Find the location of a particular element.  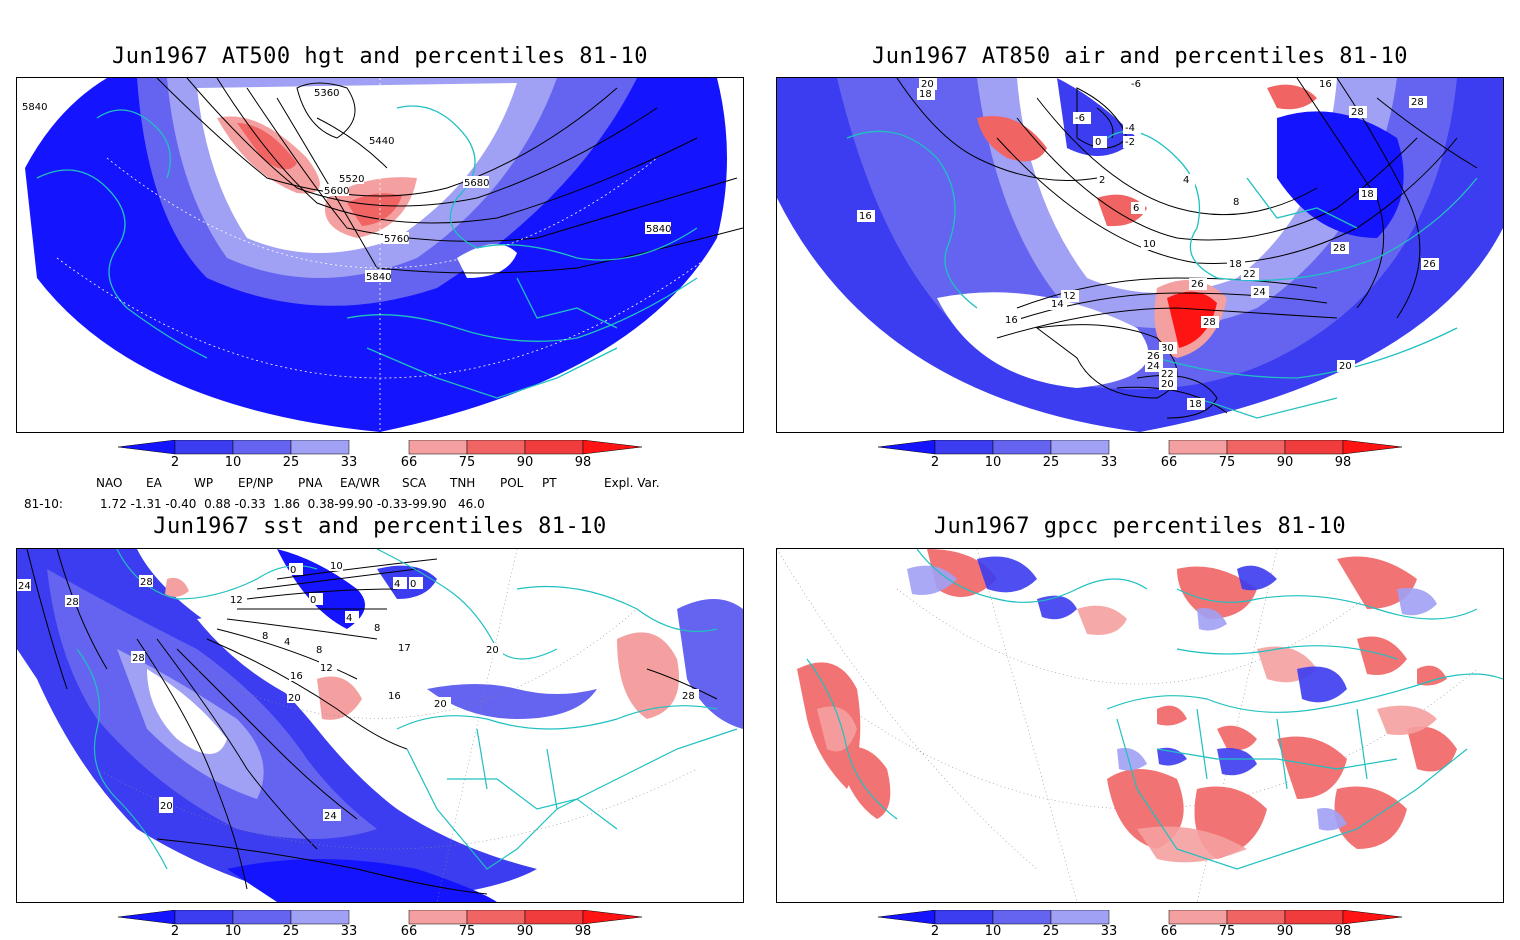

contour-label: 5760 is located at coordinates (396, 239).